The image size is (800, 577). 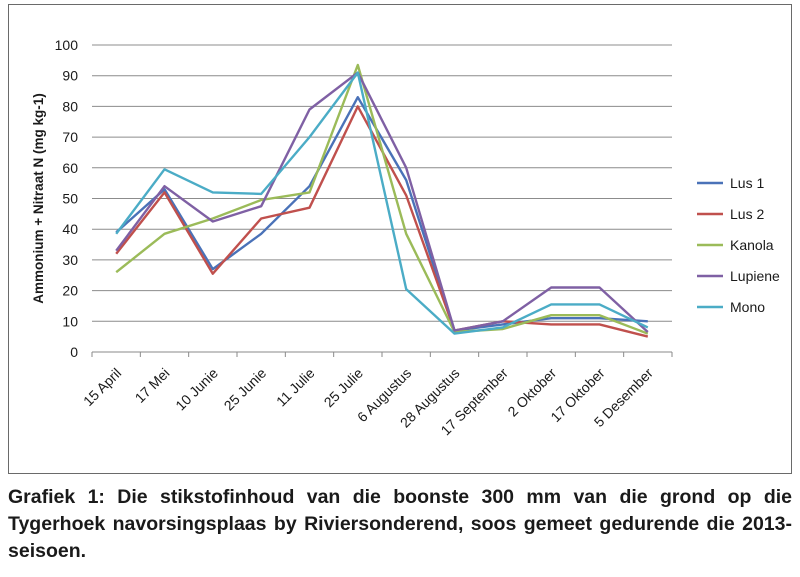 What do you see at coordinates (196, 389) in the screenshot?
I see `x-tick-label: 10 Junie` at bounding box center [196, 389].